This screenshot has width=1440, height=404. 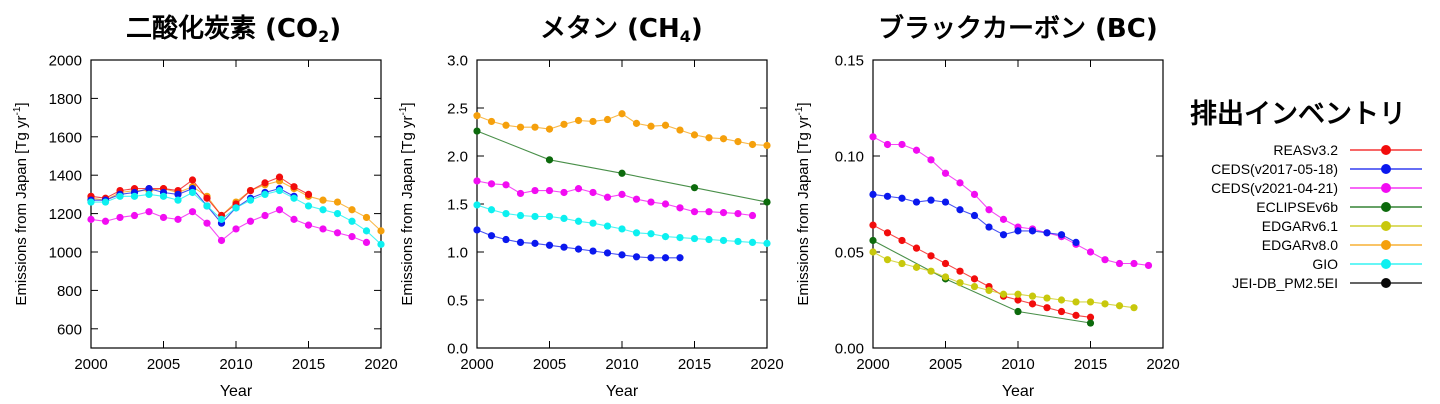 What do you see at coordinates (65, 176) in the screenshot?
I see `y-tick-label: 1400` at bounding box center [65, 176].